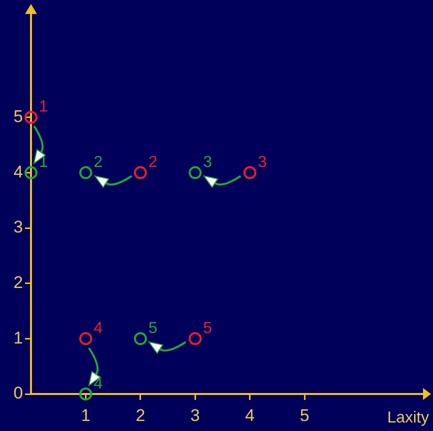  What do you see at coordinates (18, 172) in the screenshot?
I see `y-tick-label: 4` at bounding box center [18, 172].